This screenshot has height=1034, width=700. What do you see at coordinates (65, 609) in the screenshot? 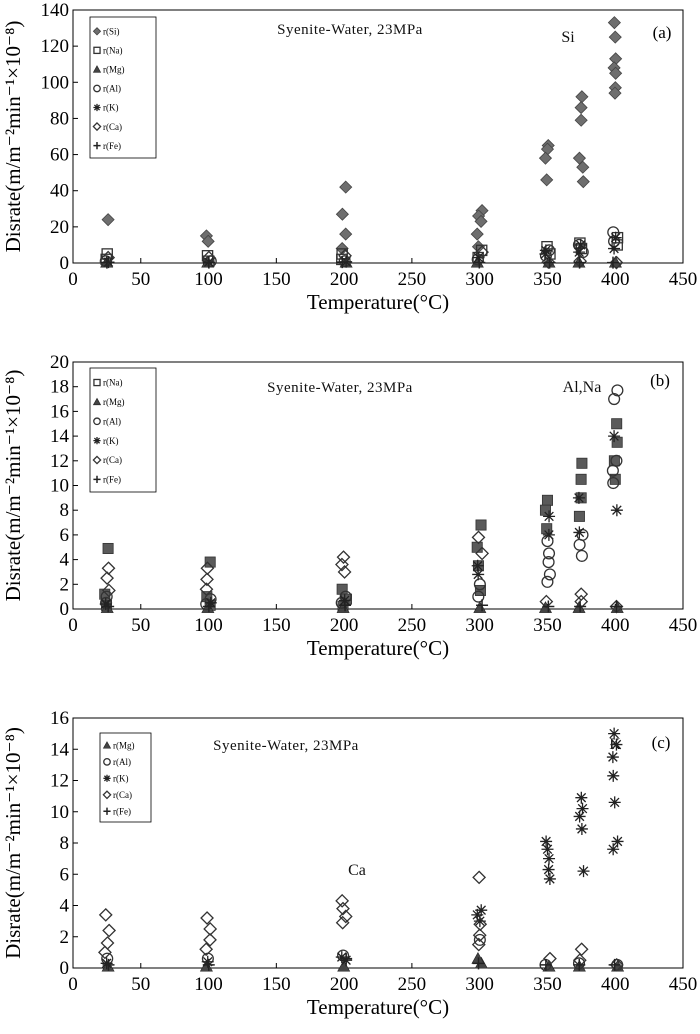
I see `y-tick-label: 0` at bounding box center [65, 609].